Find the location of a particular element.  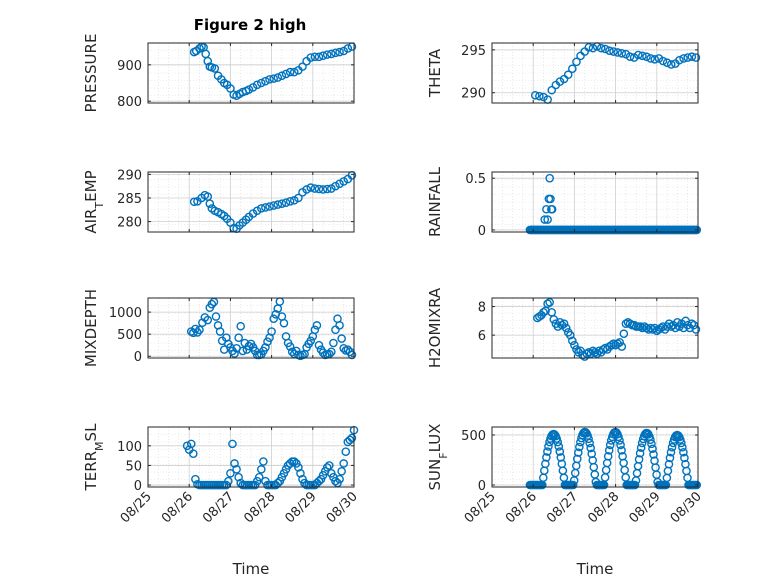

major-grid is located at coordinates (251, 73).